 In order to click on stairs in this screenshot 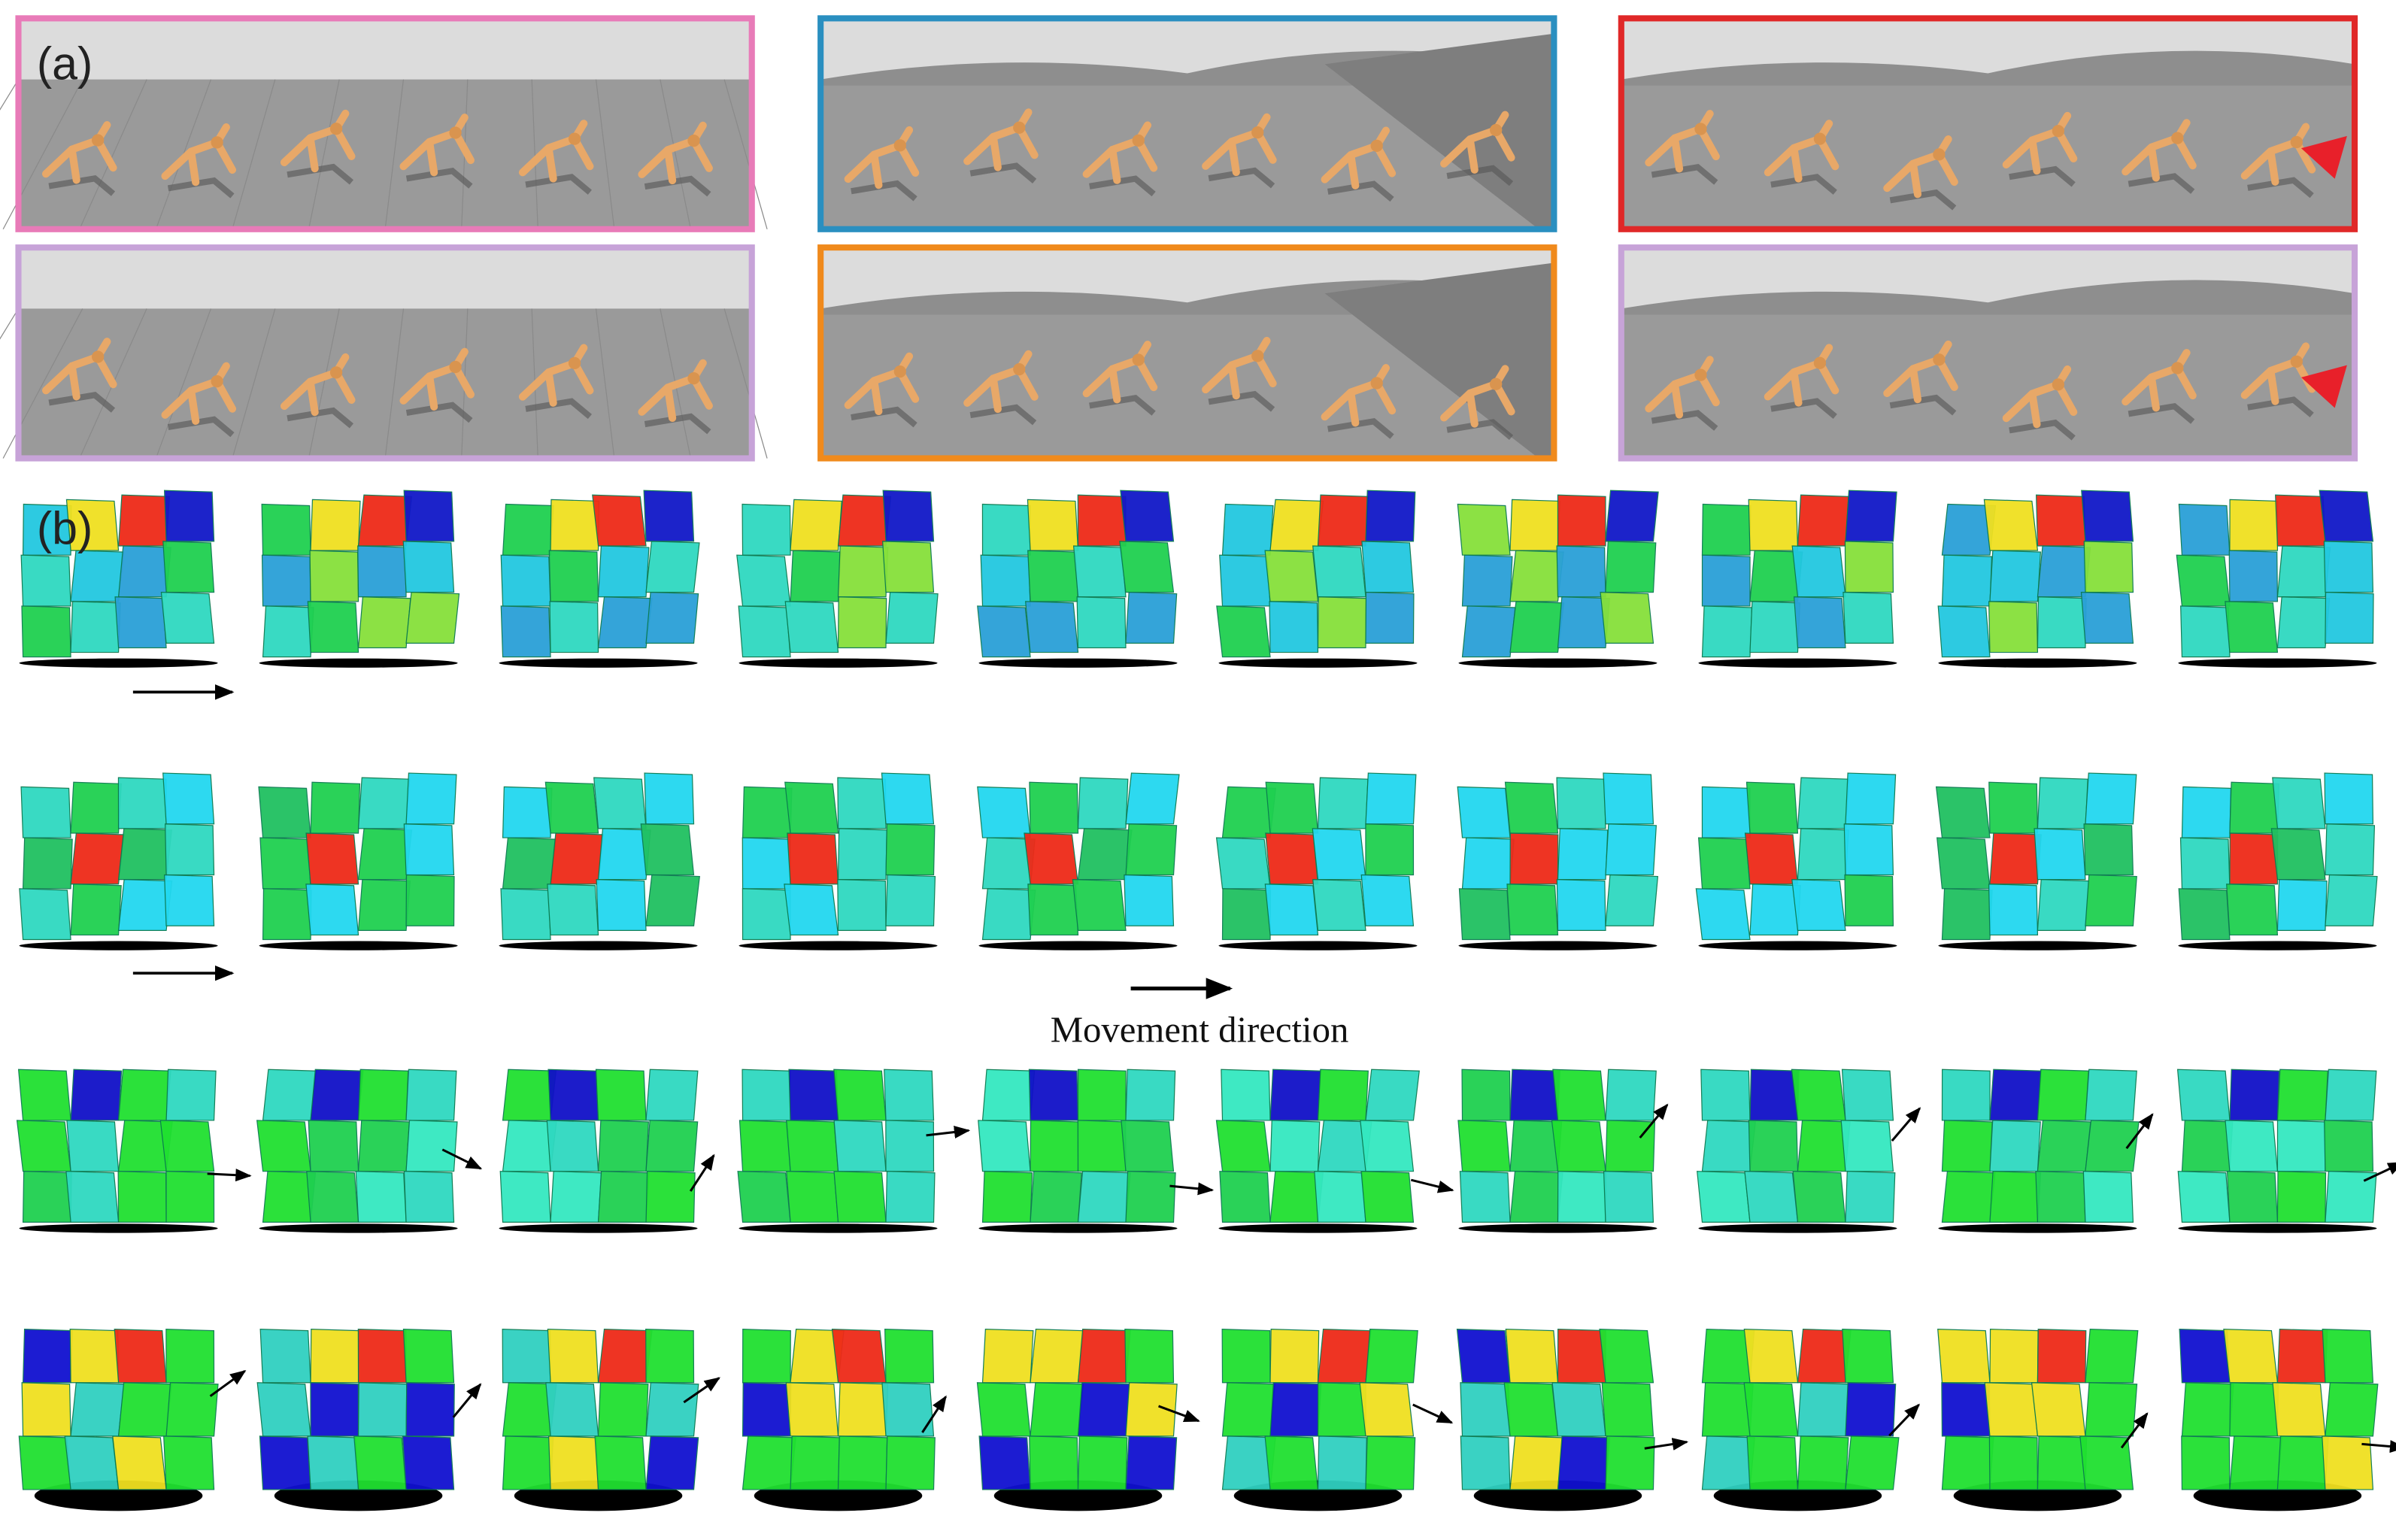, I will do `click(1439, 360)`.